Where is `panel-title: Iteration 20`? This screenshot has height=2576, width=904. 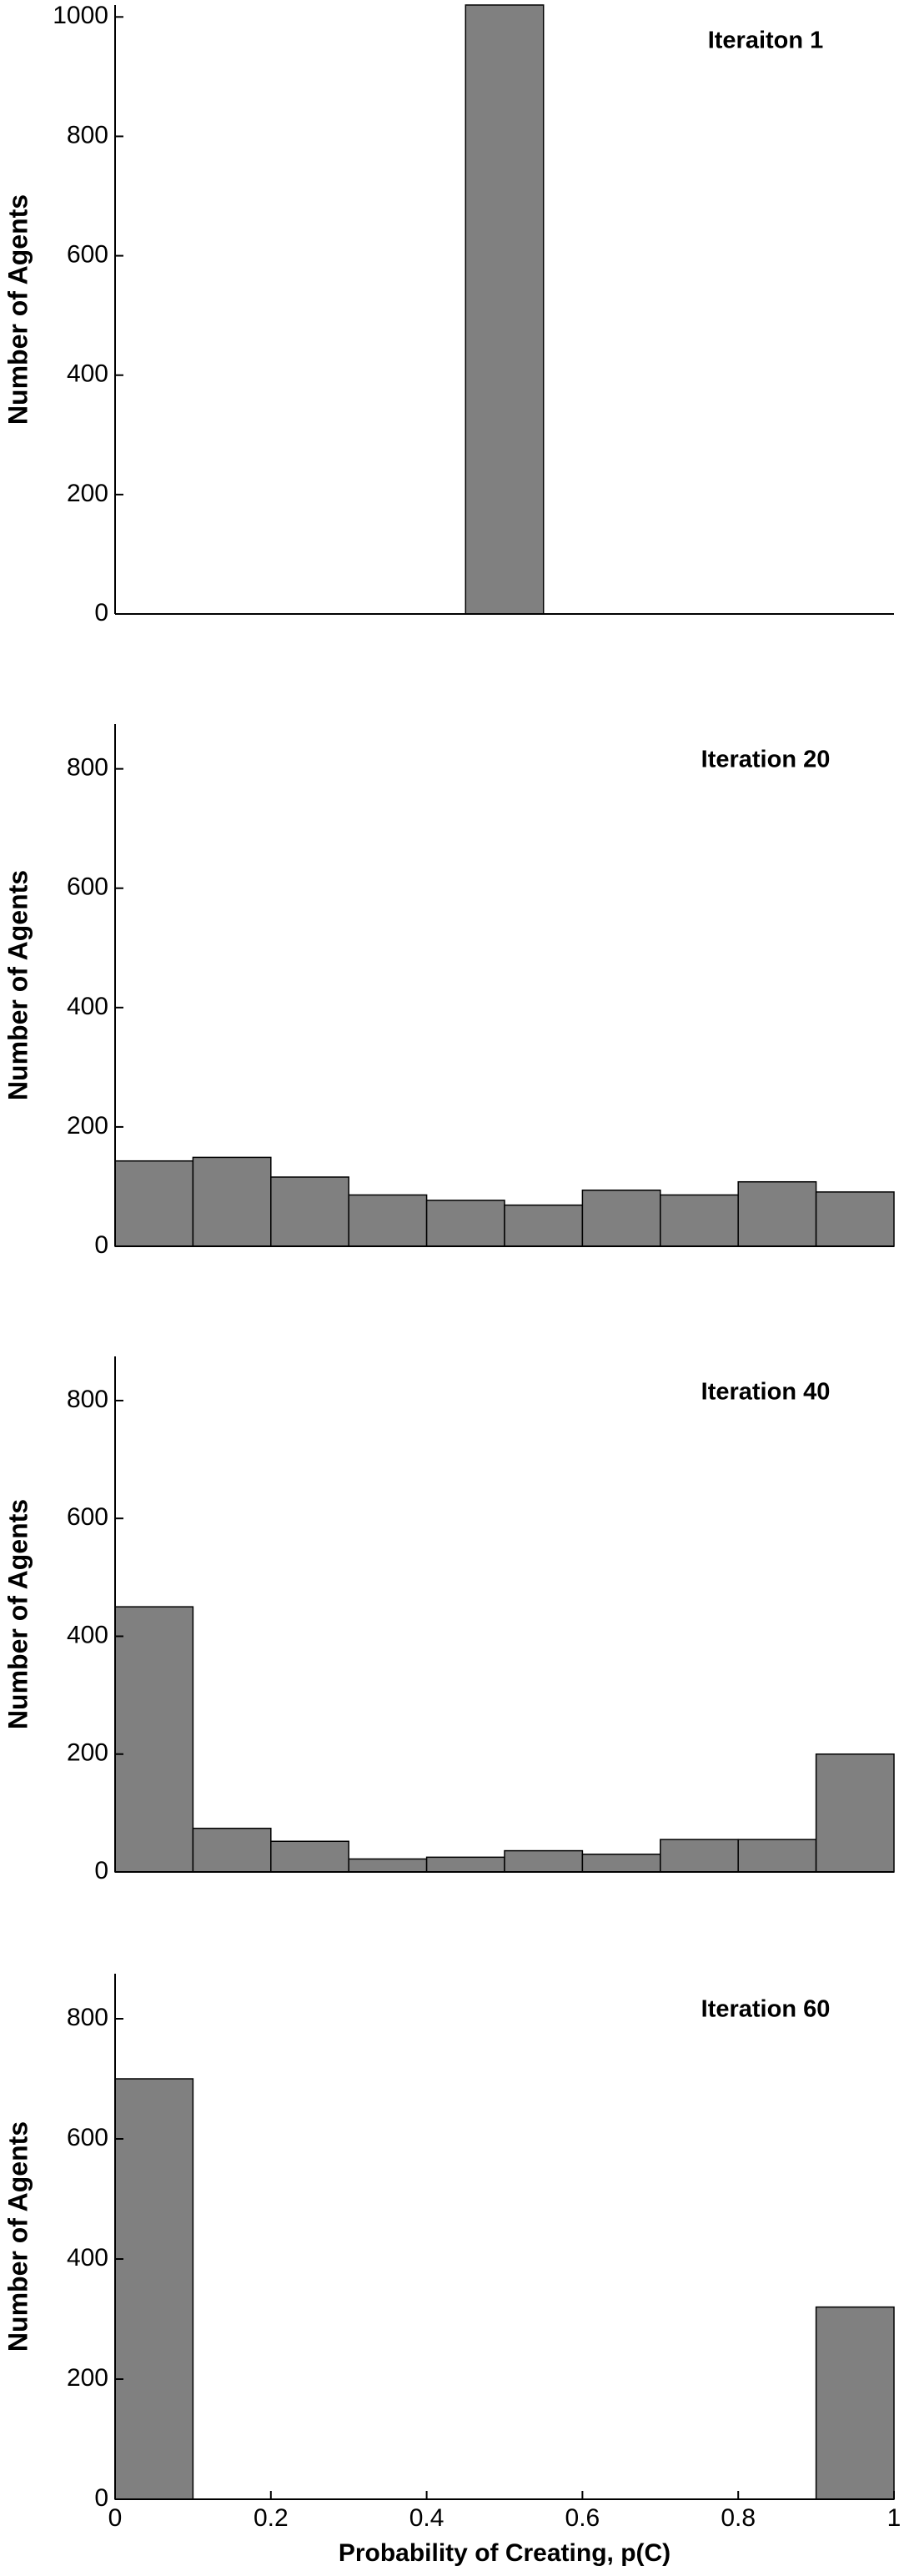 panel-title: Iteration 20 is located at coordinates (766, 760).